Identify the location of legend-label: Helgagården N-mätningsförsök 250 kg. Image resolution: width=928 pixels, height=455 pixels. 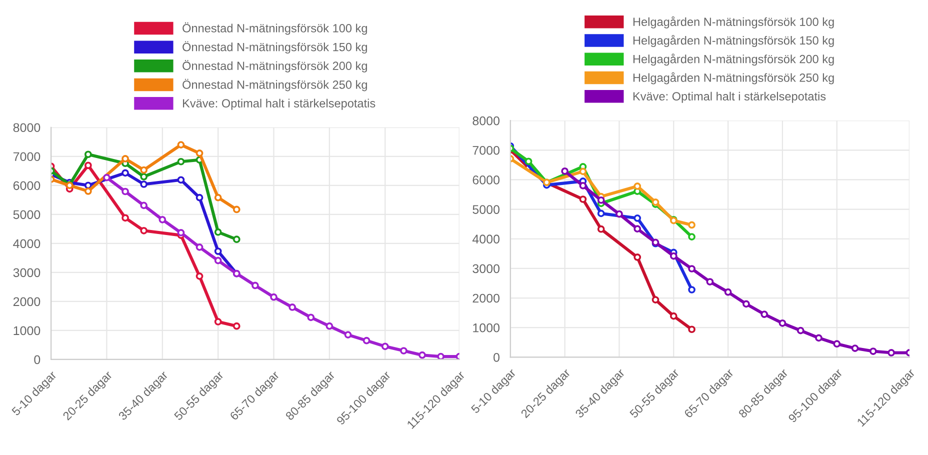
(733, 78).